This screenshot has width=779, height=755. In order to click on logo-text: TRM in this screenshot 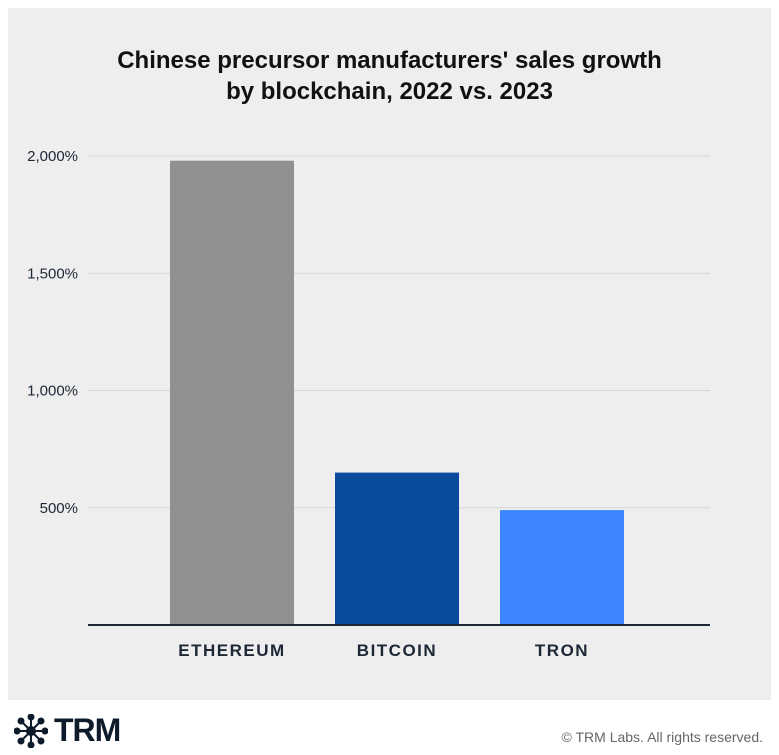, I will do `click(87, 730)`.